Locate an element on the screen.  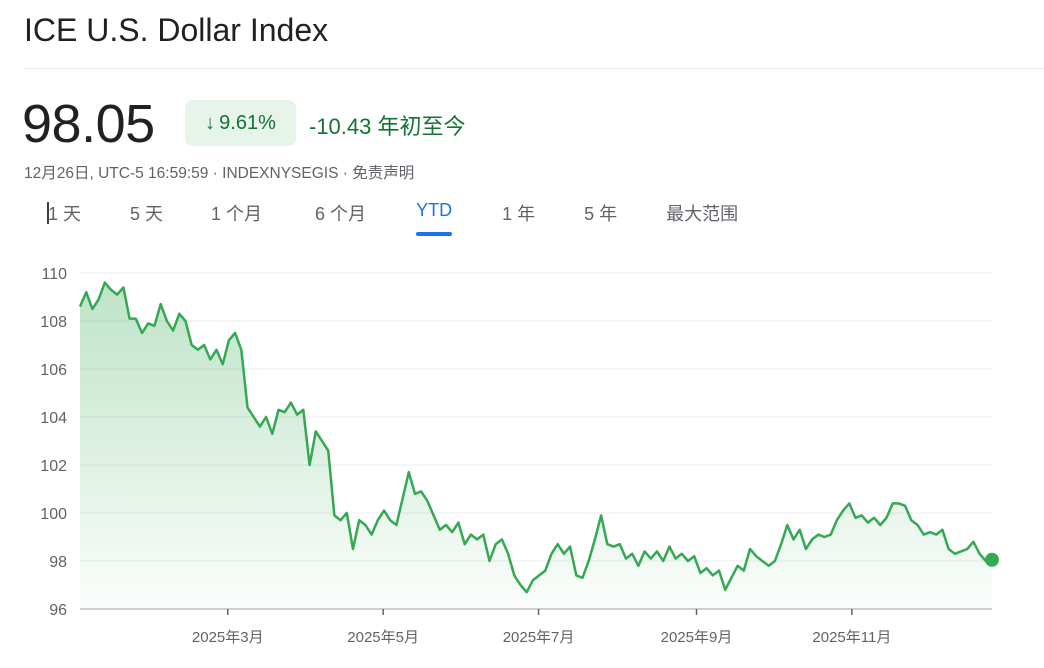
text-caret is located at coordinates (48, 213).